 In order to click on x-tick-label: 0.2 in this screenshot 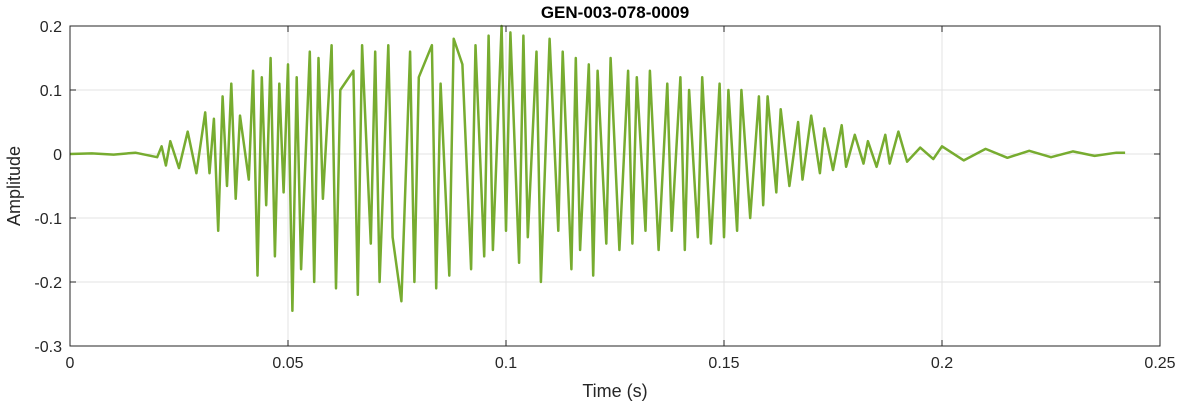, I will do `click(942, 363)`.